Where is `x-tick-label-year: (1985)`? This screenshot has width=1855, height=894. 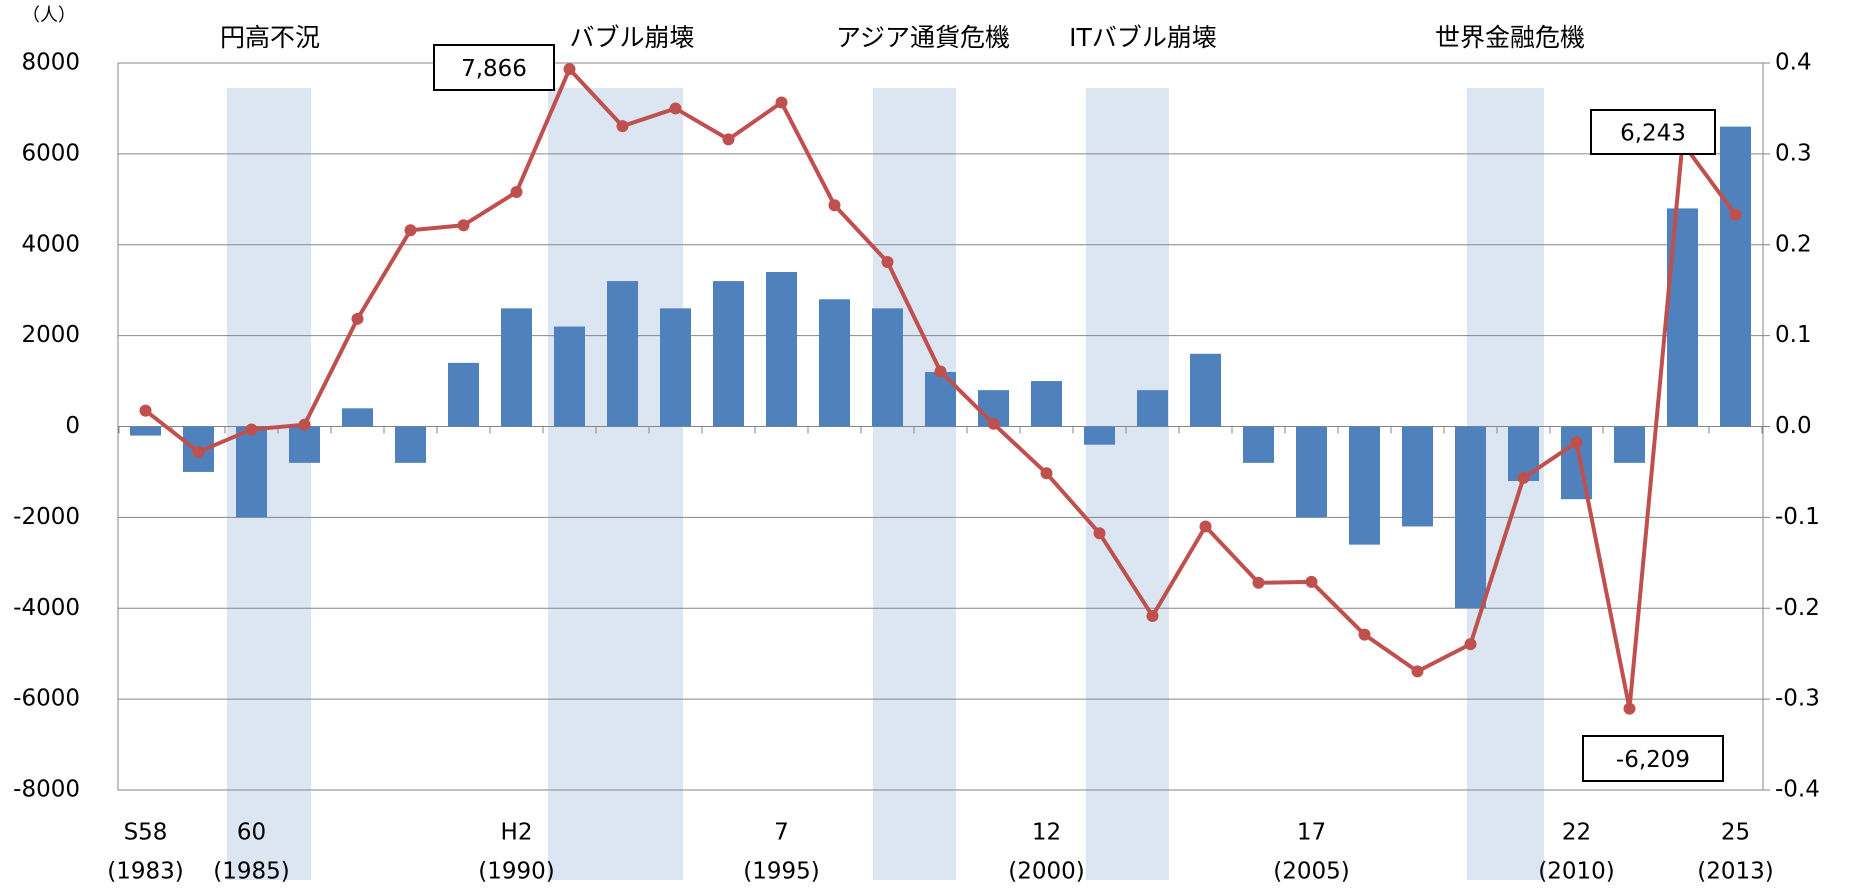 x-tick-label-year: (1985) is located at coordinates (251, 872).